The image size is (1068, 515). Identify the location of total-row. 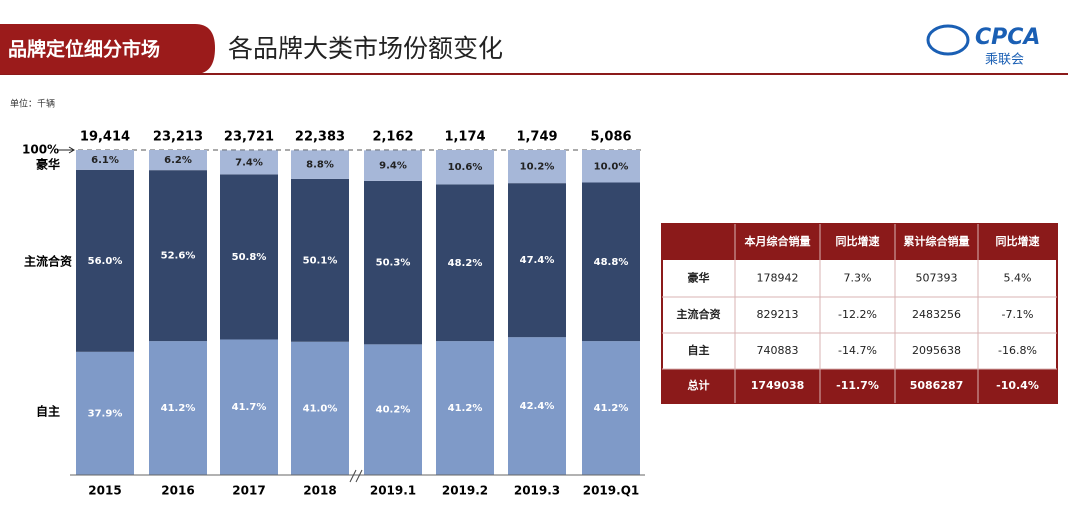
(859, 386).